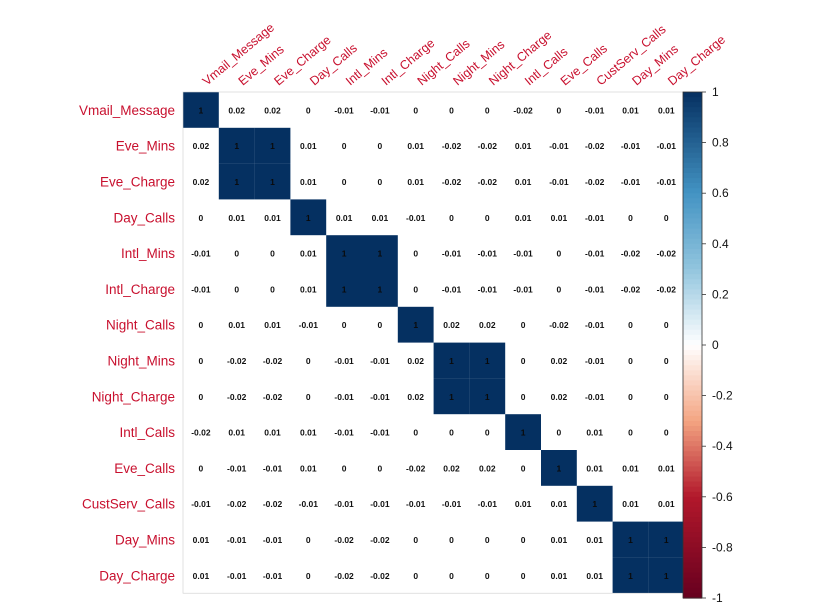  What do you see at coordinates (722, 547) in the screenshot?
I see `colorbar-tick-label: -0.8` at bounding box center [722, 547].